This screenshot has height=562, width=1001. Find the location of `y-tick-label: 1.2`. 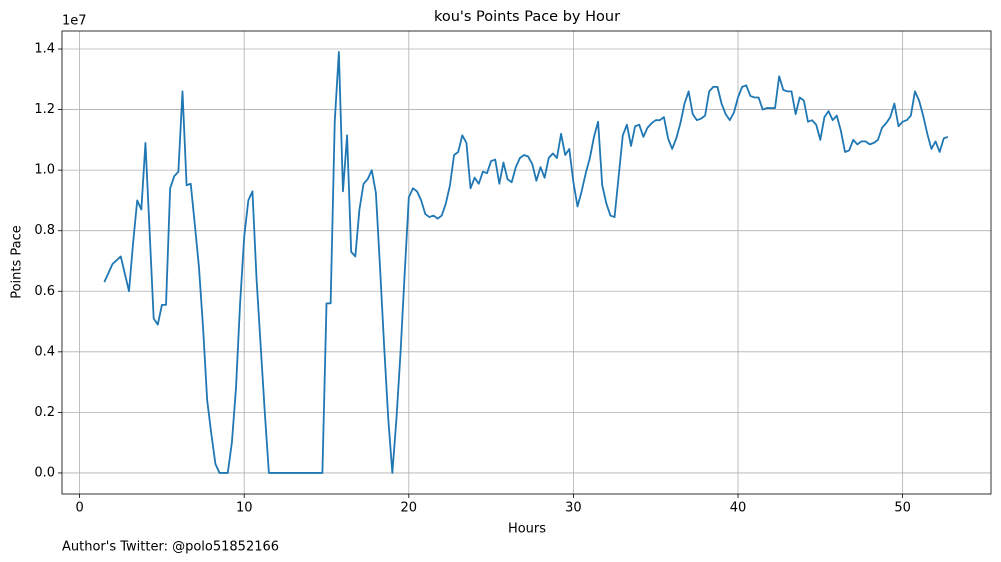

y-tick-label: 1.2 is located at coordinates (44, 109).